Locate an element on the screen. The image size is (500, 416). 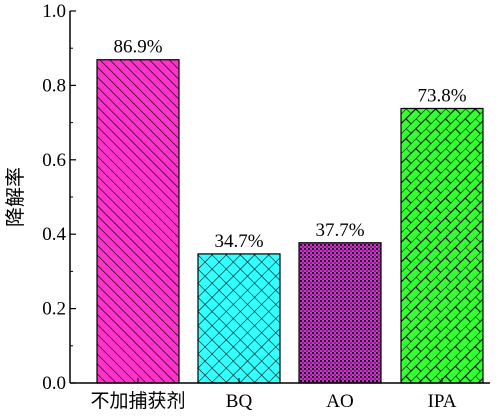
data-label-1: 34.7% is located at coordinates (238, 241).